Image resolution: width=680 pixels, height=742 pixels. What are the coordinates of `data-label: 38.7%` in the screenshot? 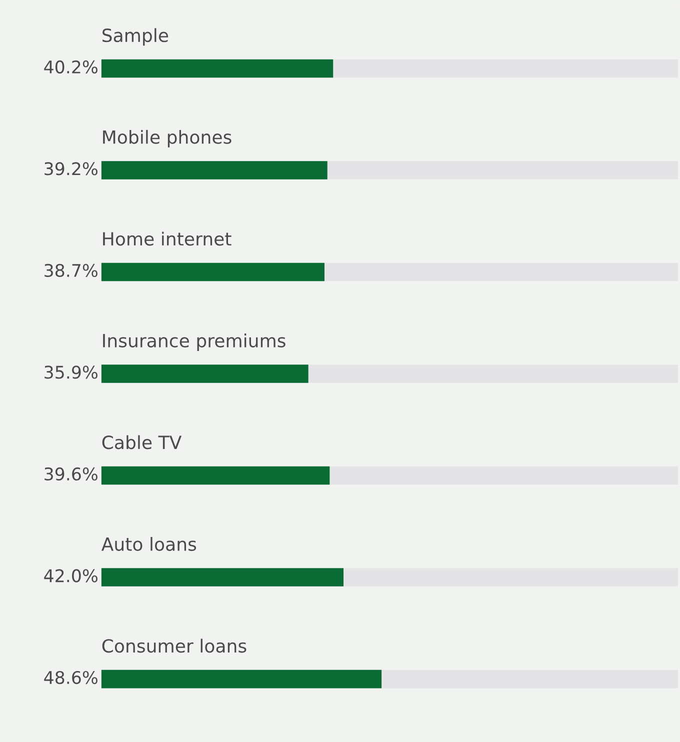 It's located at (71, 271).